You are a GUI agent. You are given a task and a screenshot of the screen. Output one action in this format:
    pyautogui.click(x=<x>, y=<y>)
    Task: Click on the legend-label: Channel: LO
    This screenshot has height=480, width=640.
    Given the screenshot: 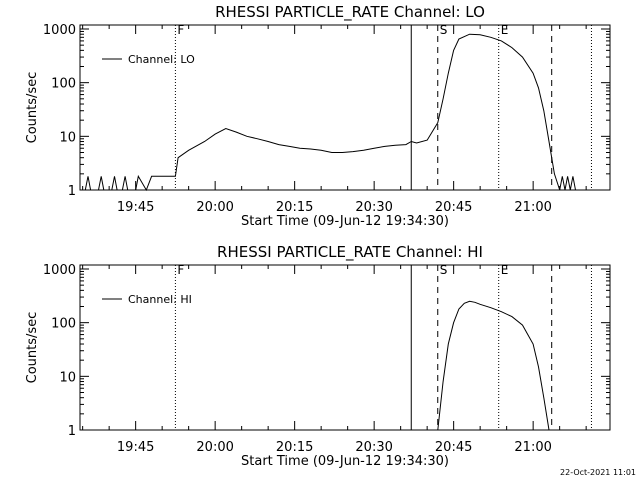 What is the action you would take?
    pyautogui.click(x=161, y=59)
    